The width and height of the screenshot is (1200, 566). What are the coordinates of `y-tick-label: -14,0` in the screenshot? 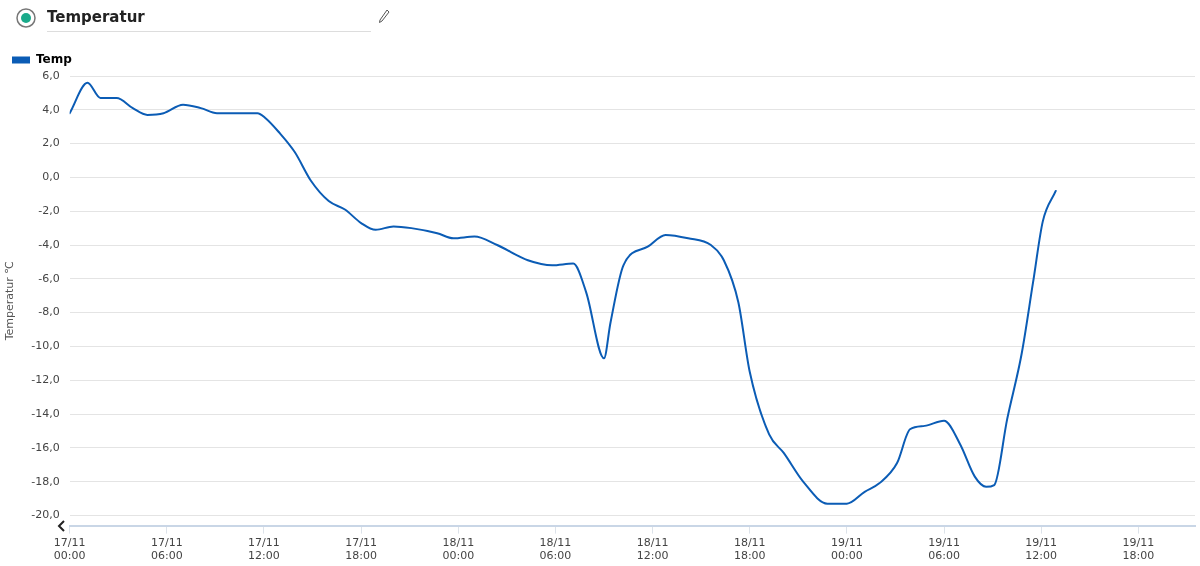 It's located at (45, 413).